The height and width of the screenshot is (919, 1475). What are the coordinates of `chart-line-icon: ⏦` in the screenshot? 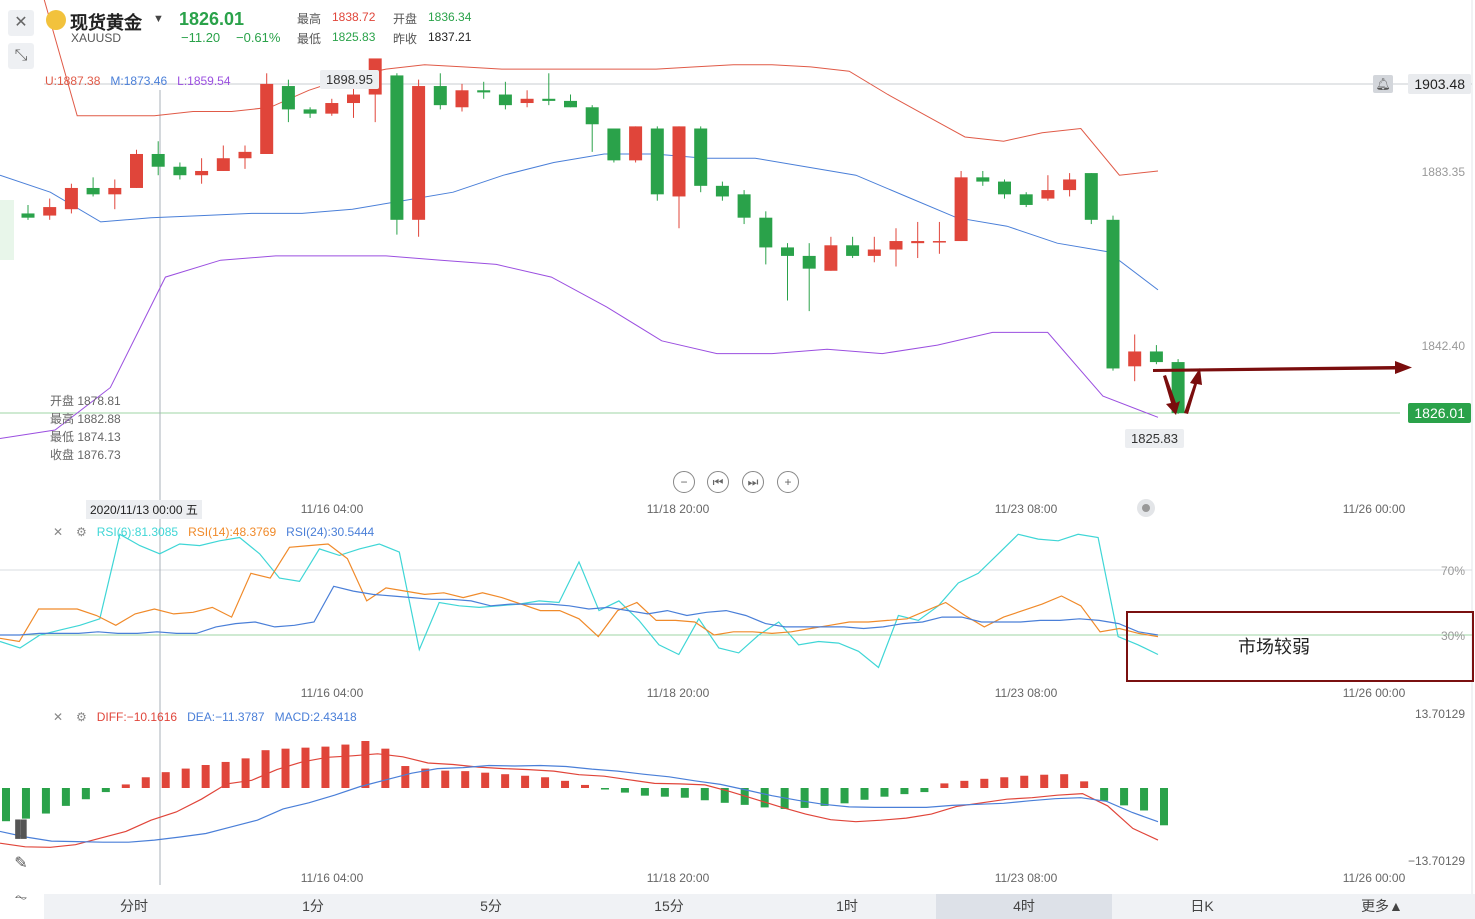 It's located at (21, 897).